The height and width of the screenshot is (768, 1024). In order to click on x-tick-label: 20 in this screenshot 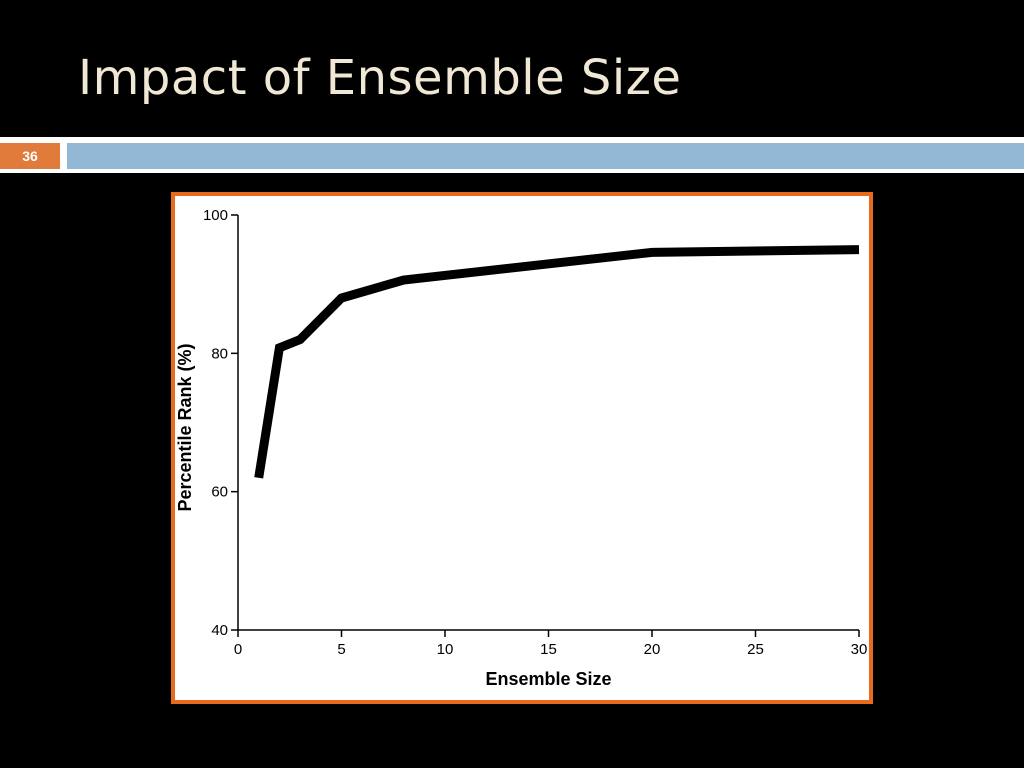, I will do `click(652, 649)`.